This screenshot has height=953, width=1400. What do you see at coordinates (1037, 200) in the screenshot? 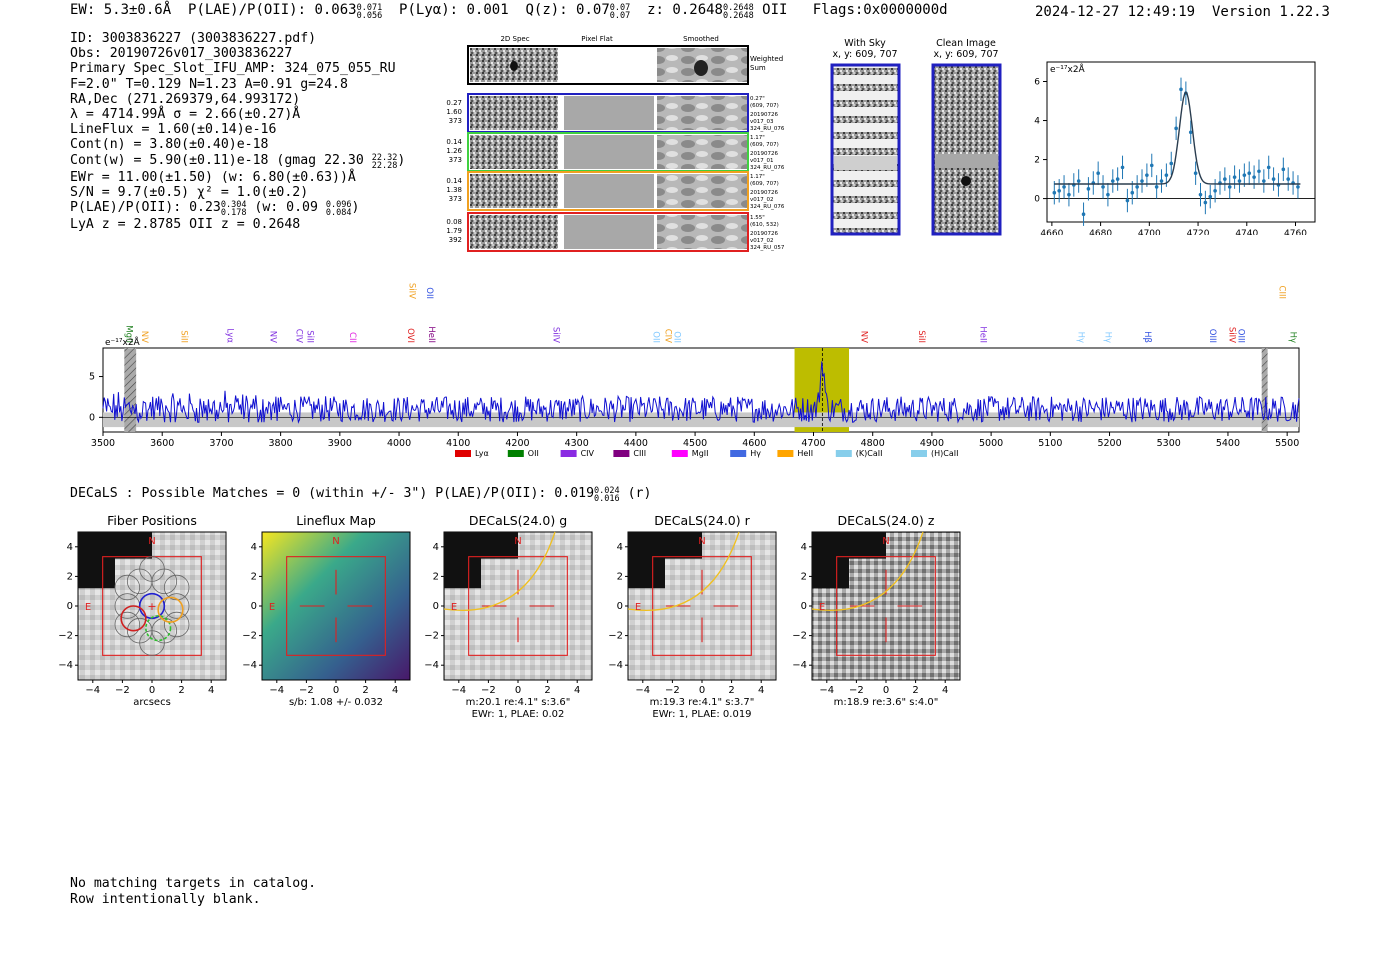
I see `zoom-ytick-label: 0` at bounding box center [1037, 200].